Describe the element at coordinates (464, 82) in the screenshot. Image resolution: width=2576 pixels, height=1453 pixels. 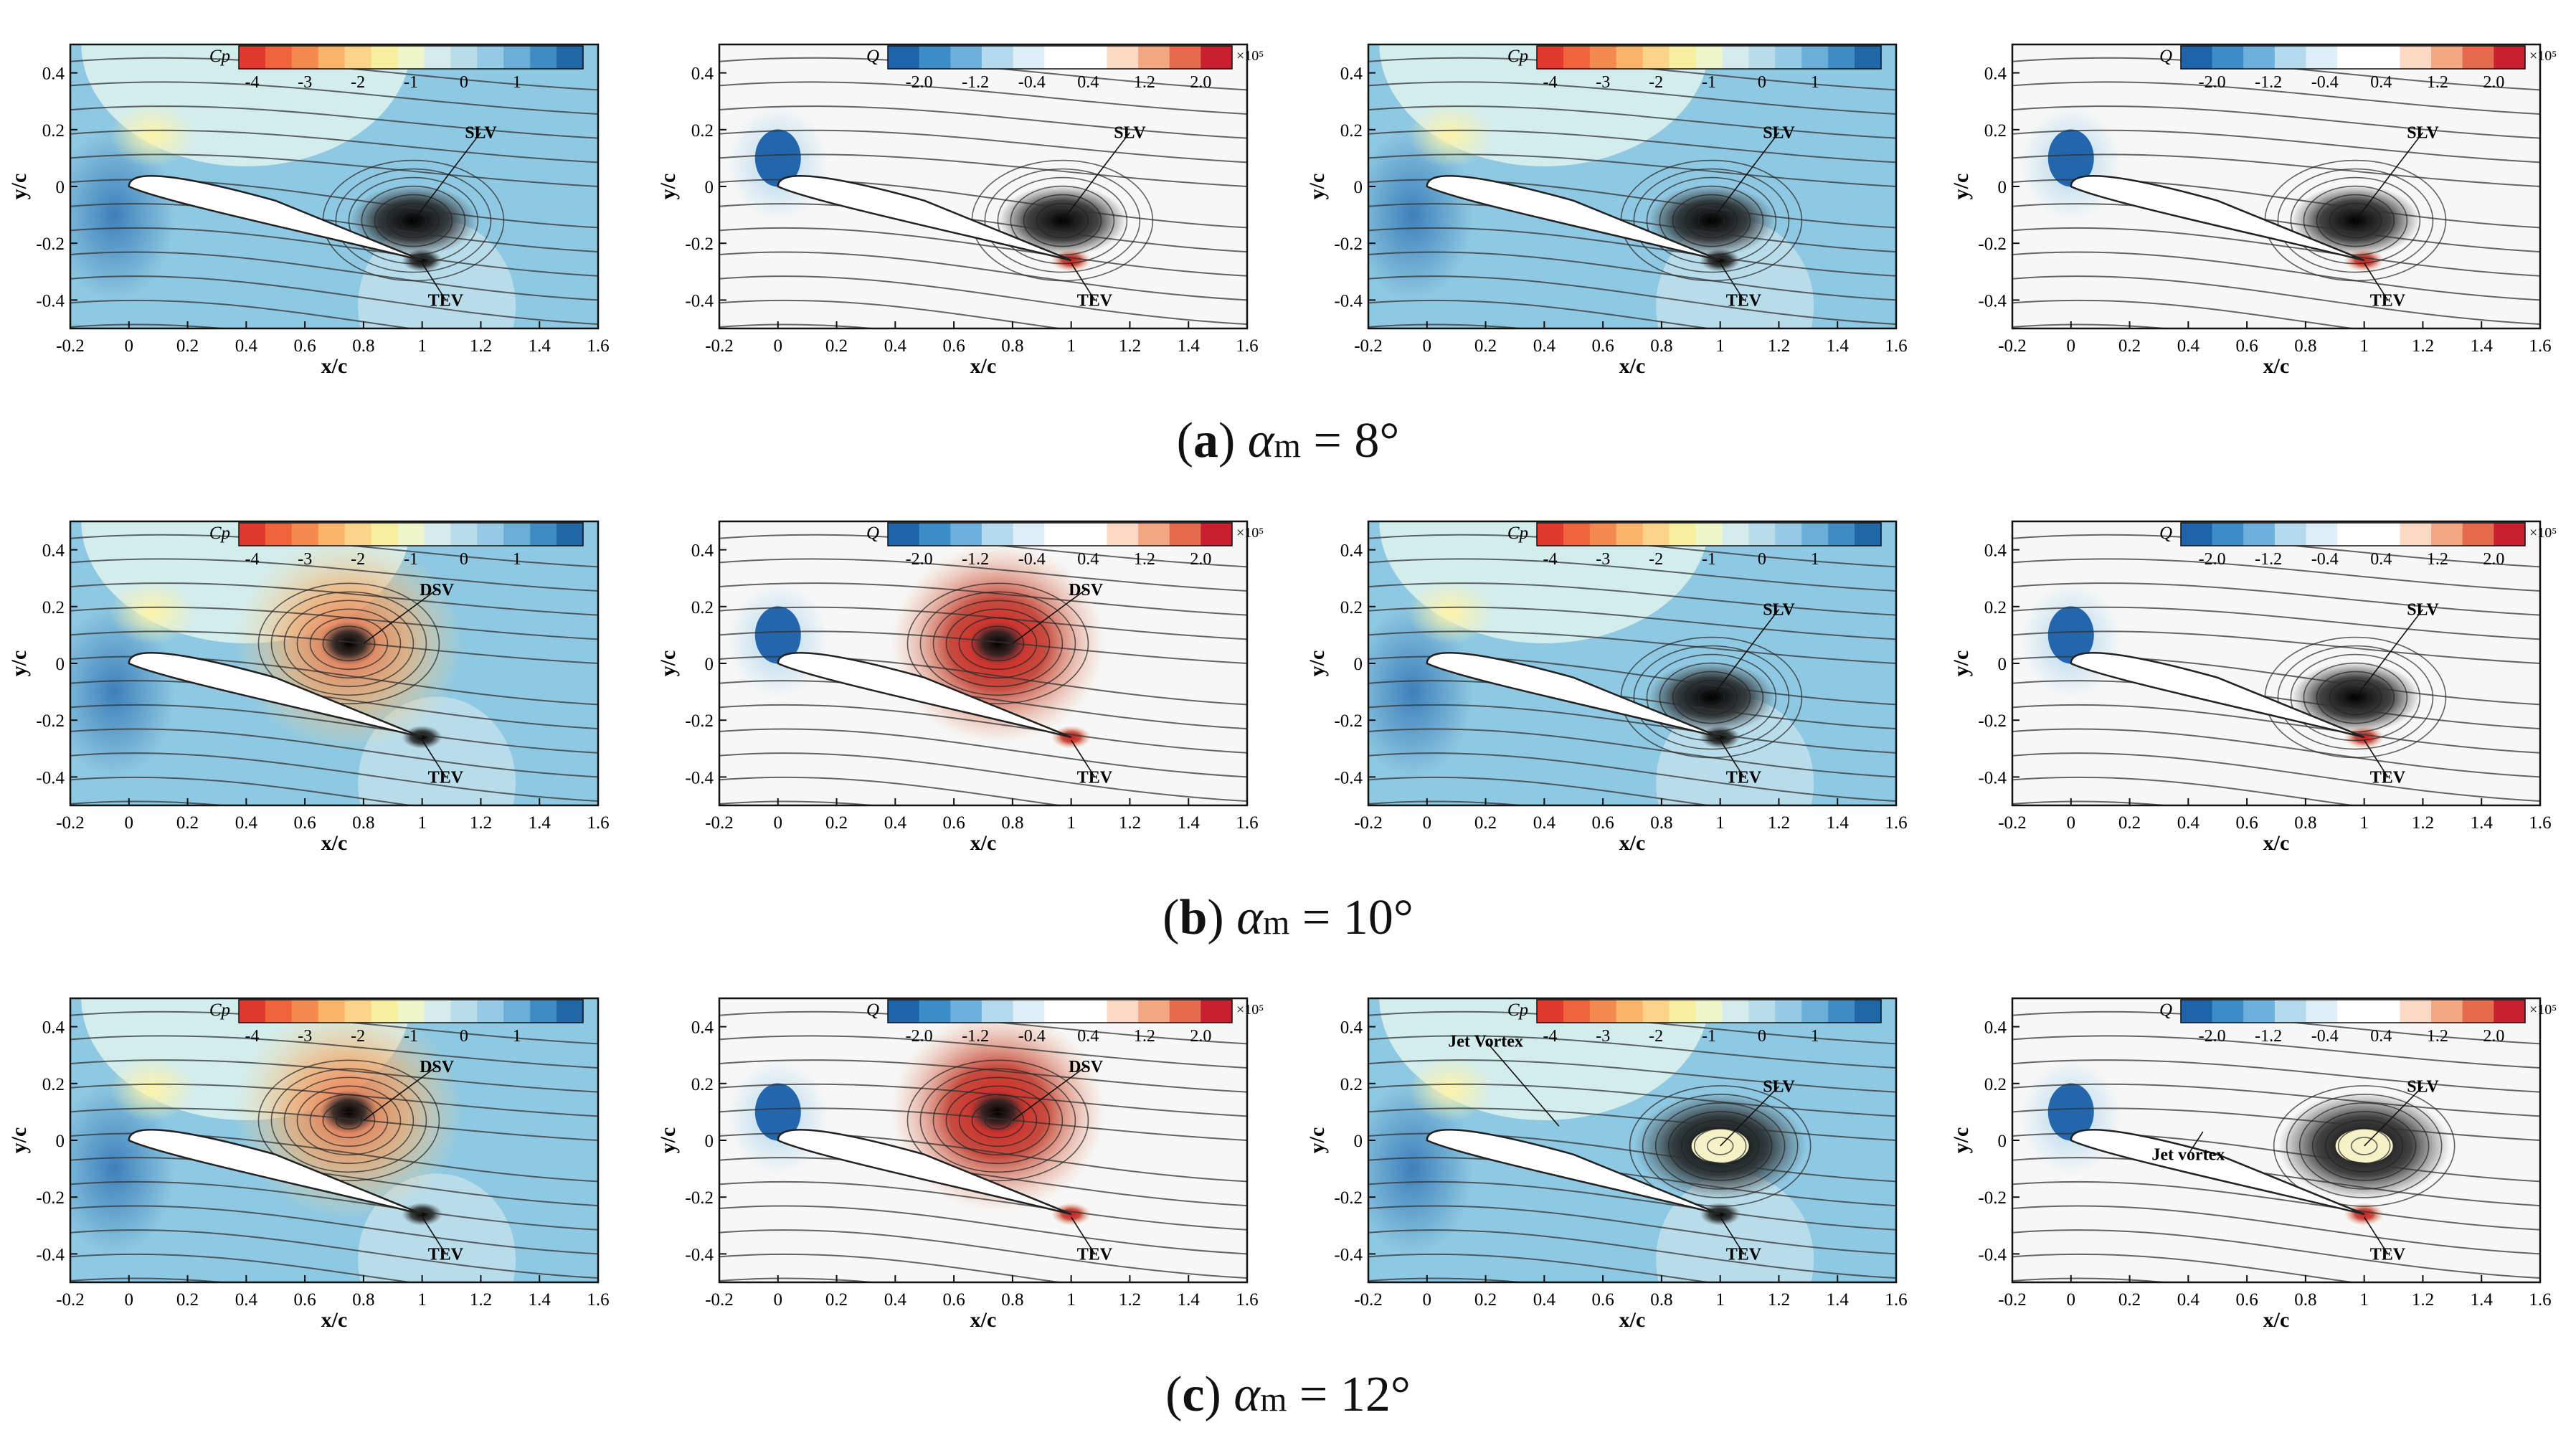
I see `colorbar-tick: 0` at that location.